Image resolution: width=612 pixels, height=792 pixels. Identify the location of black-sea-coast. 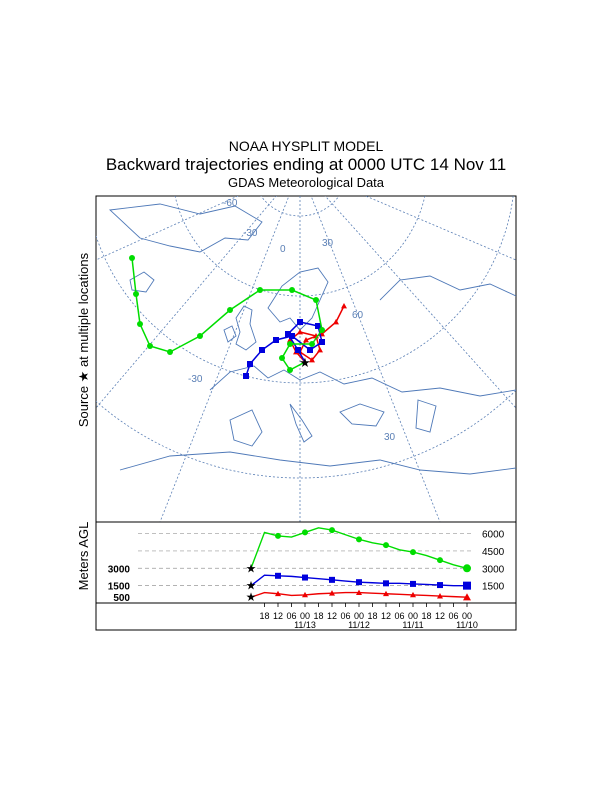
(362, 415).